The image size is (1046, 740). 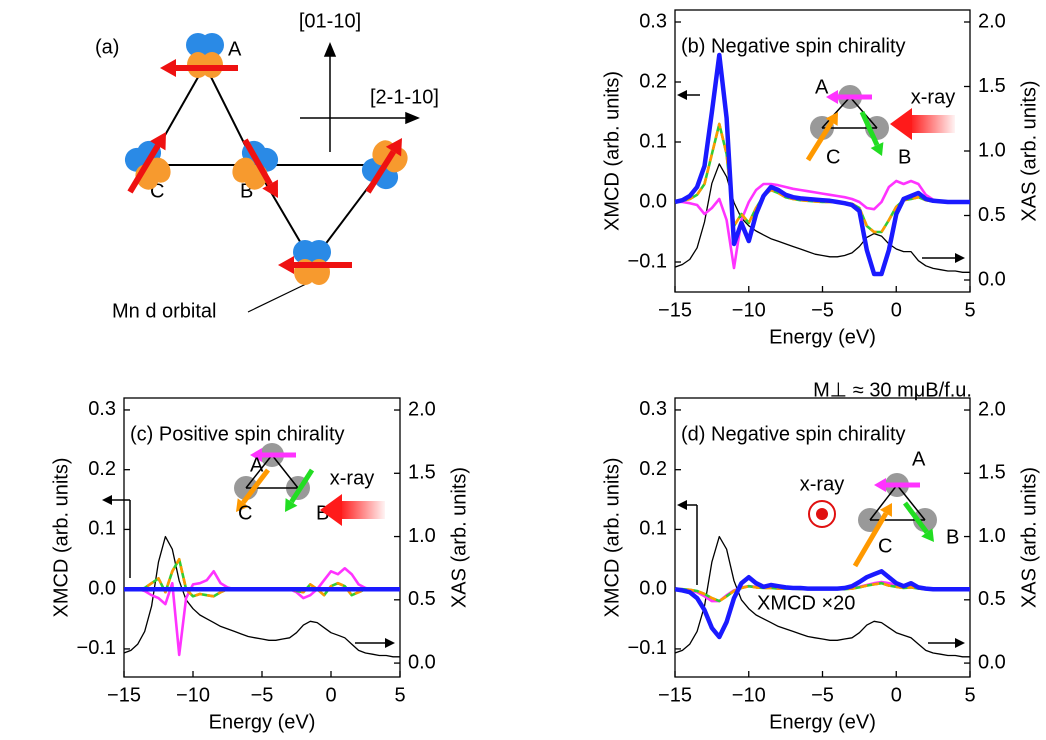 I want to click on annotation: XMCD ×20, so click(x=806, y=603).